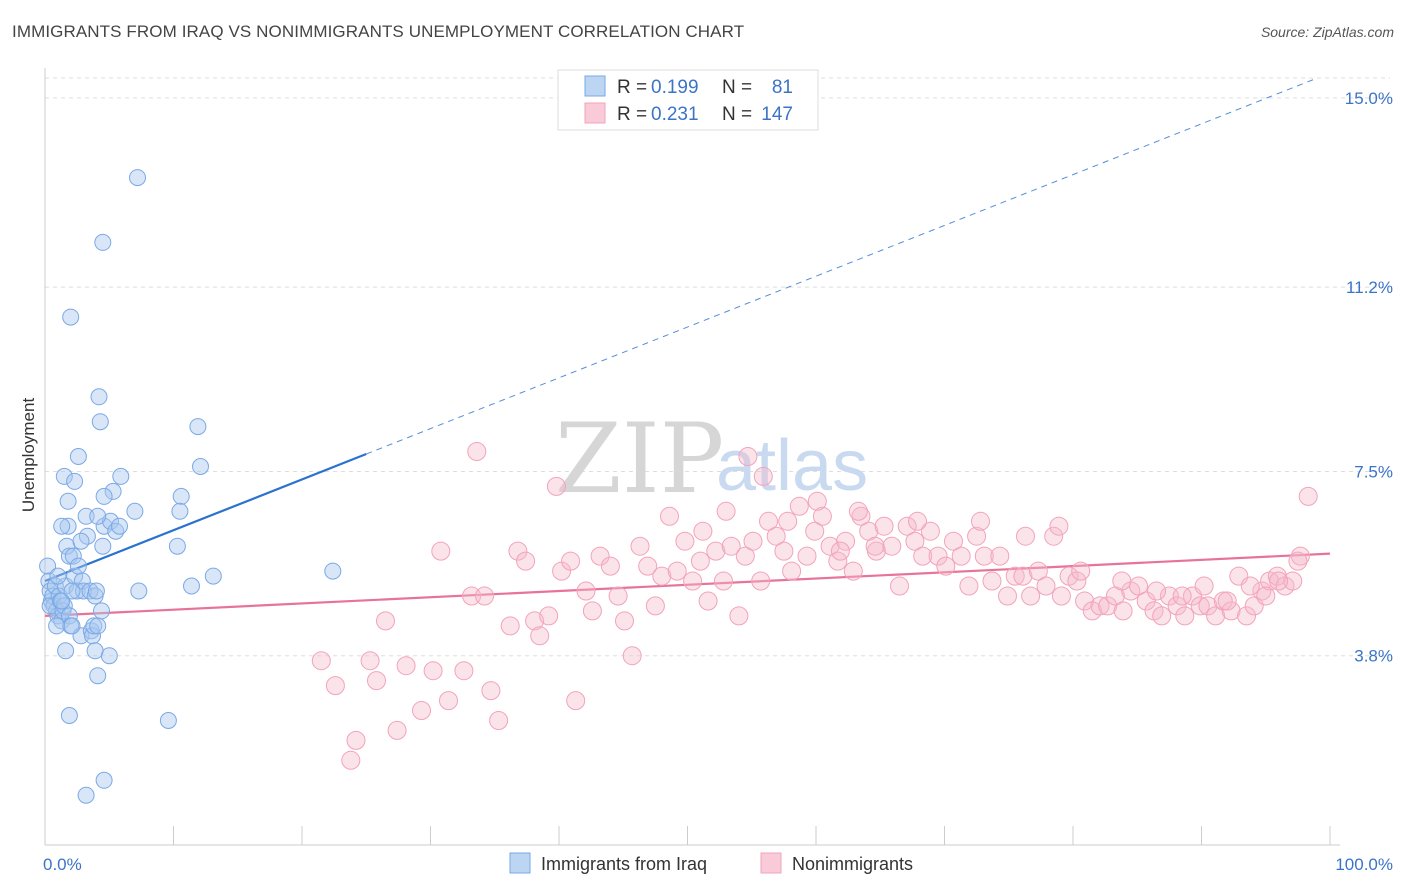 Image resolution: width=1406 pixels, height=892 pixels. Describe the element at coordinates (632, 114) in the screenshot. I see `legend-r-label-2: R =` at that location.